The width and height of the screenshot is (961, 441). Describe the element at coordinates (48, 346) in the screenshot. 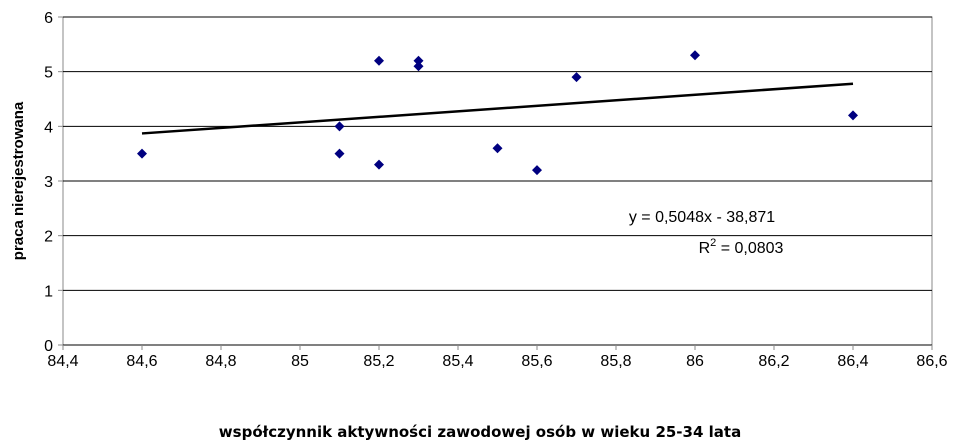

I see `y-tick-label: 0` at that location.